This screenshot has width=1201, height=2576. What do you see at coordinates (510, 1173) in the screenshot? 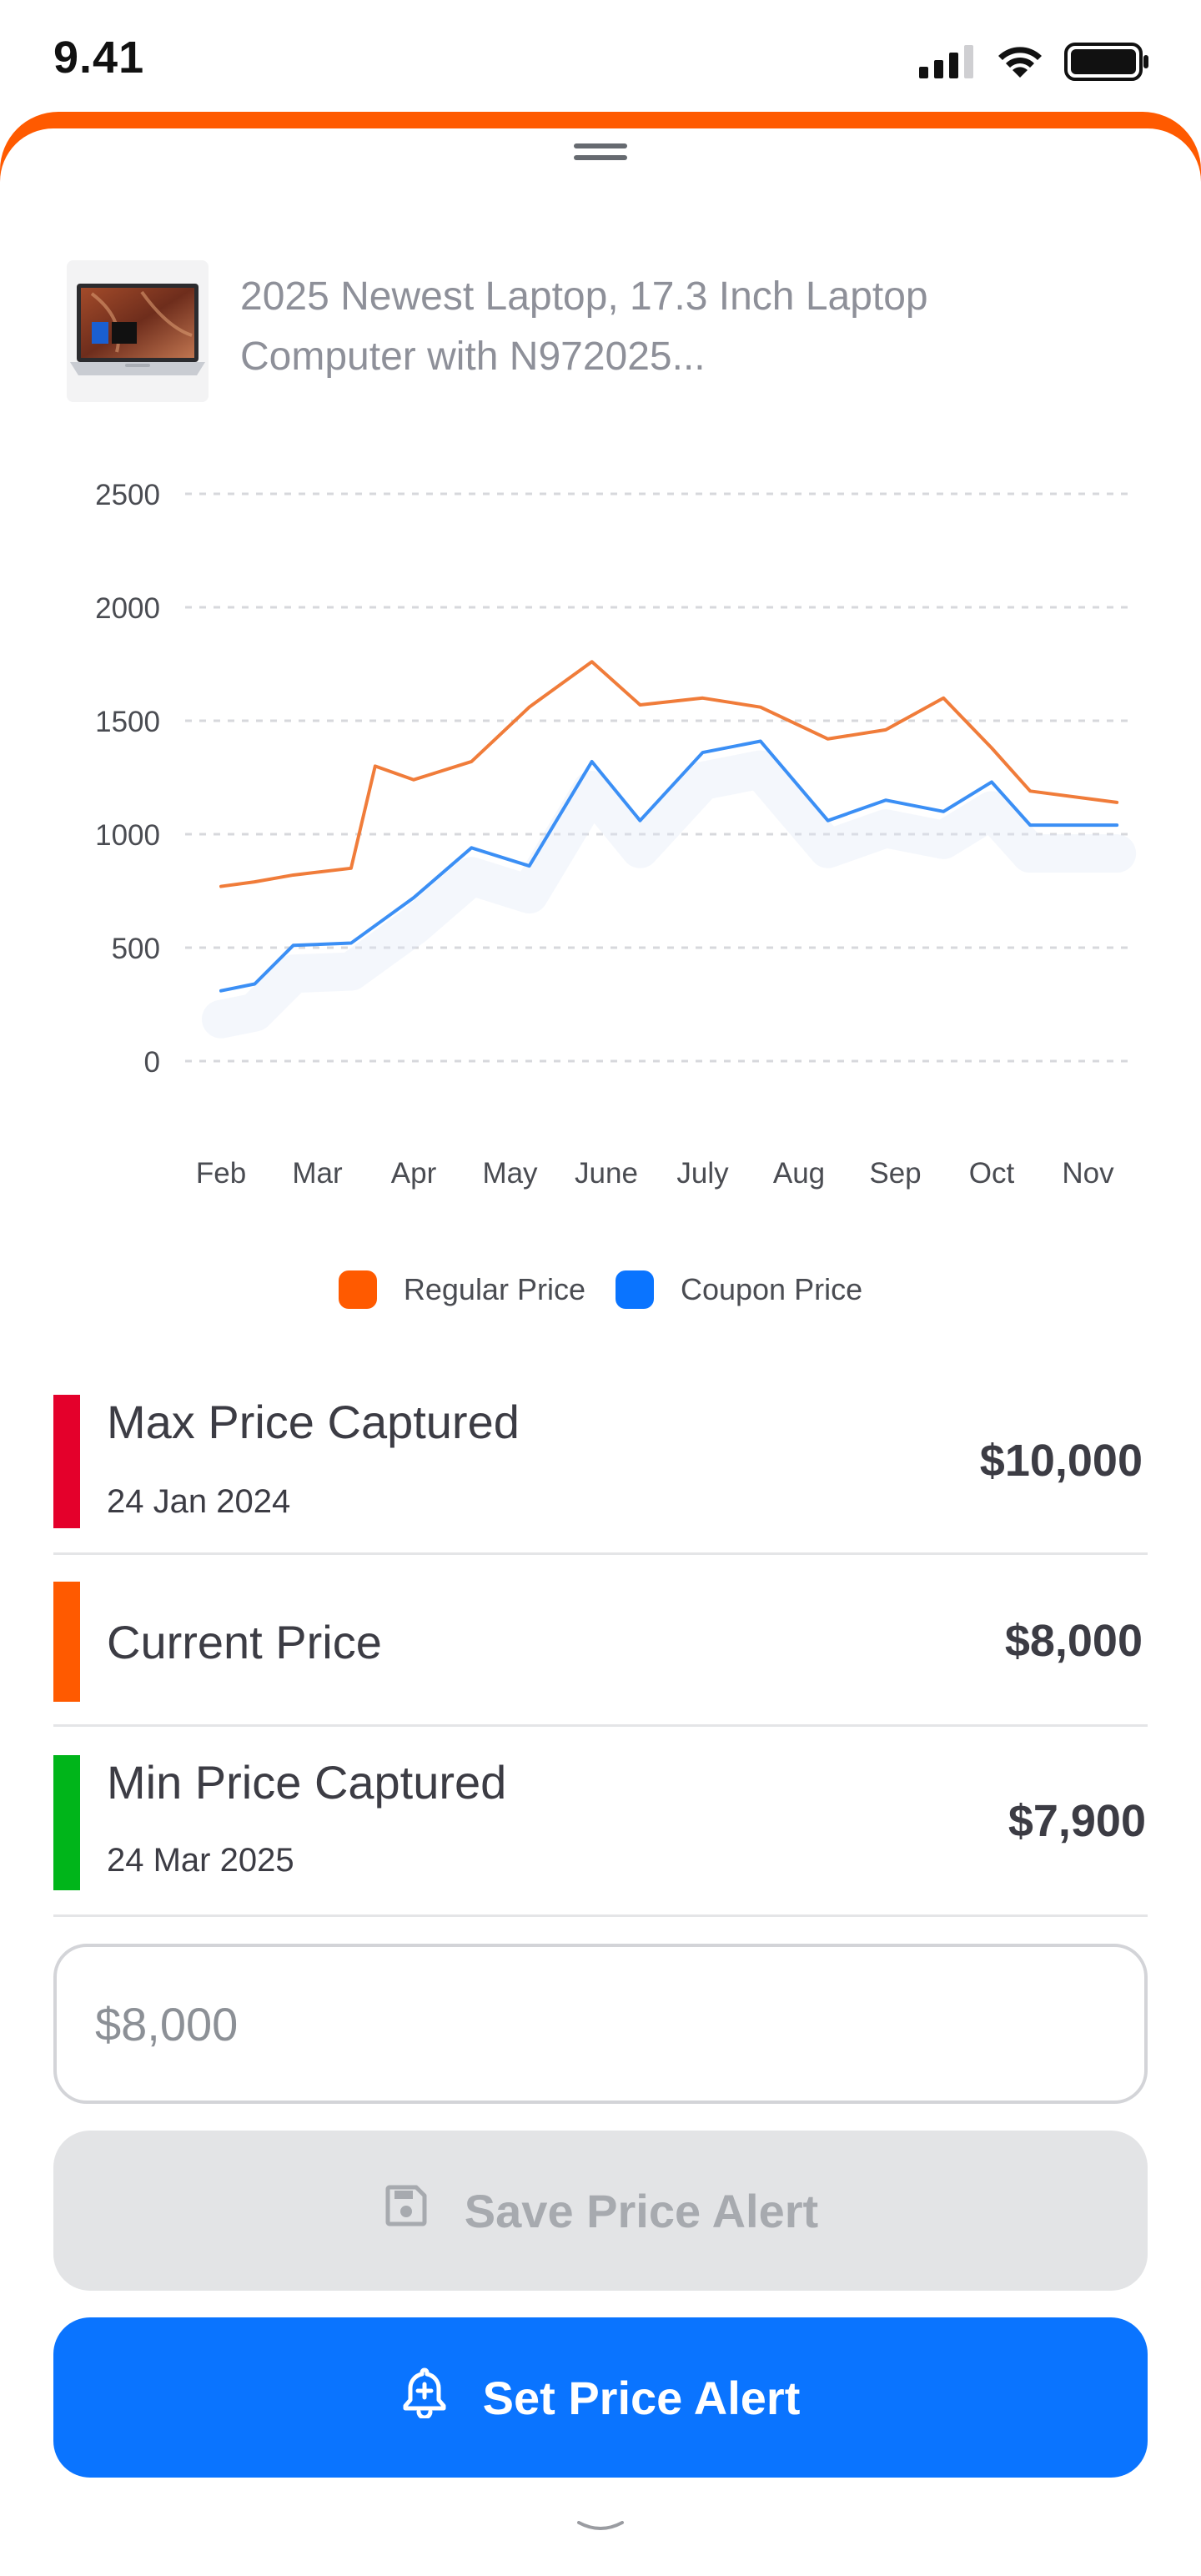
I see `x-tick-label: May` at bounding box center [510, 1173].